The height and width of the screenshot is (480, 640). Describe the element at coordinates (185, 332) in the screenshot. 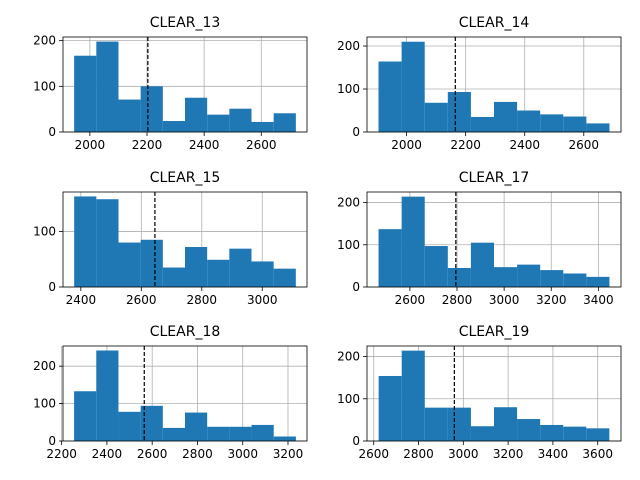

I see `subplot-title: CLEAR_18` at that location.